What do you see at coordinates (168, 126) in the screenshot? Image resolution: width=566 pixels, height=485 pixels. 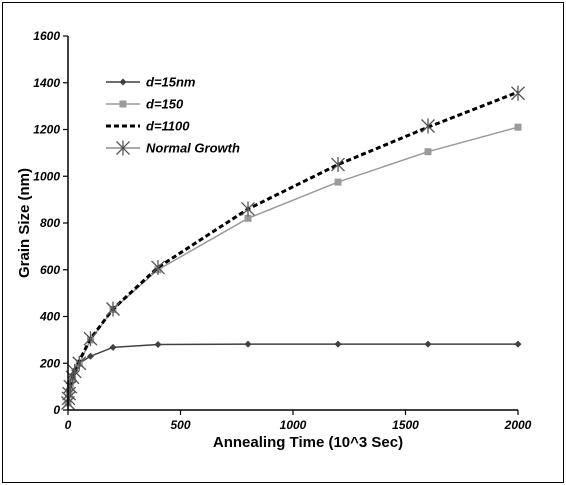 I see `legend-label: d=1100` at bounding box center [168, 126].